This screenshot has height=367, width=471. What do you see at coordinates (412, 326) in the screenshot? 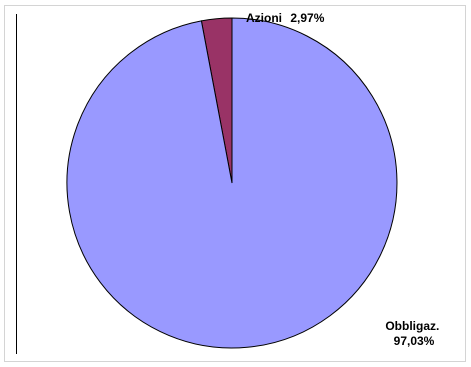
I see `label-obbligaz-name: Obbligaz.` at bounding box center [412, 326].